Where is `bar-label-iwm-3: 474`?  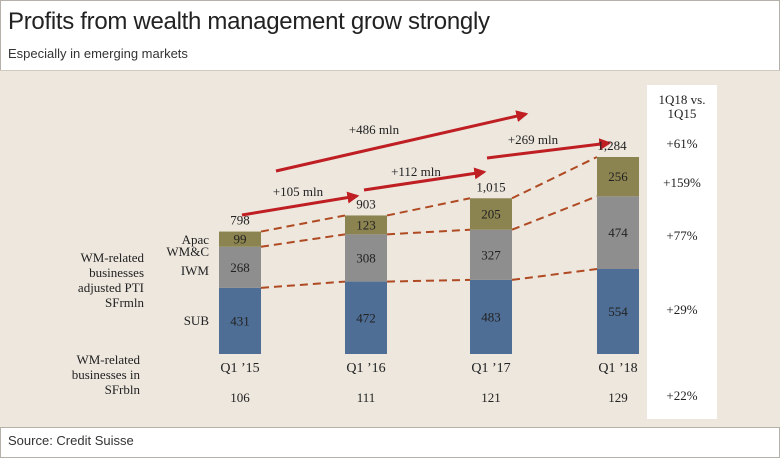 bar-label-iwm-3: 474 is located at coordinates (618, 232).